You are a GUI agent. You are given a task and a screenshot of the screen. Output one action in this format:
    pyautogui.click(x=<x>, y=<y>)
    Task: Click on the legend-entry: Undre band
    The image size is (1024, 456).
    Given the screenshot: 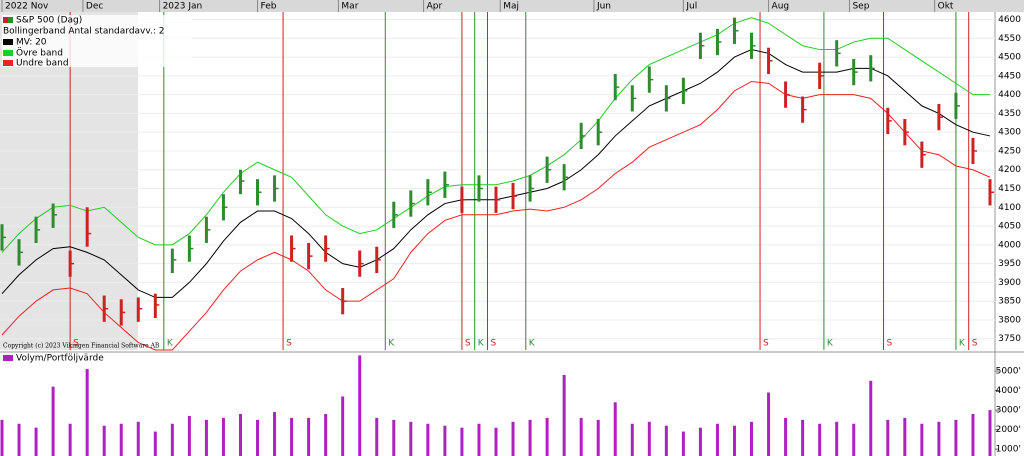 What is the action you would take?
    pyautogui.click(x=42, y=64)
    